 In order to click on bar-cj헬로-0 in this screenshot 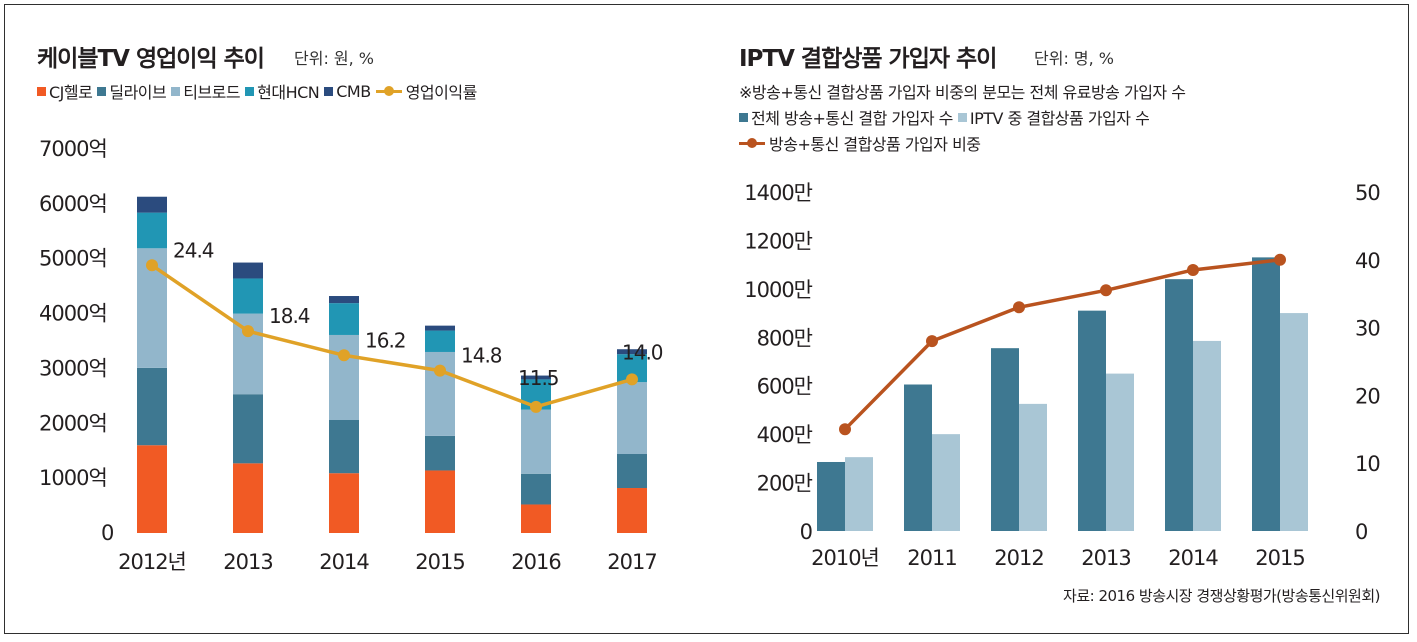, I will do `click(152, 489)`.